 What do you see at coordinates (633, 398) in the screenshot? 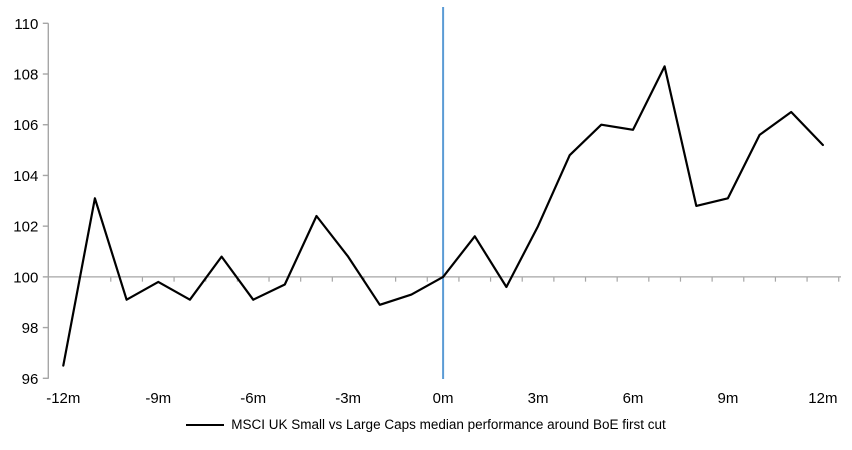
I see `x-axis-tick-label: 6m` at bounding box center [633, 398].